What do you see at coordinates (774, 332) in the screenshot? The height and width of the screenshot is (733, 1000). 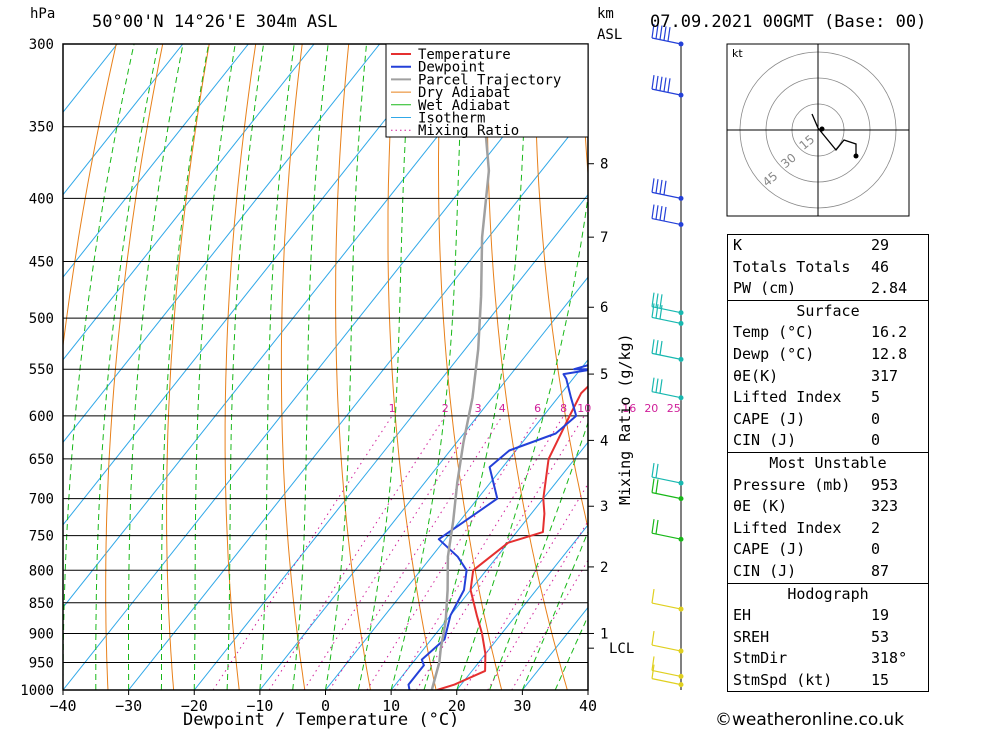 I see `index-label: Temp (°C)` at bounding box center [774, 332].